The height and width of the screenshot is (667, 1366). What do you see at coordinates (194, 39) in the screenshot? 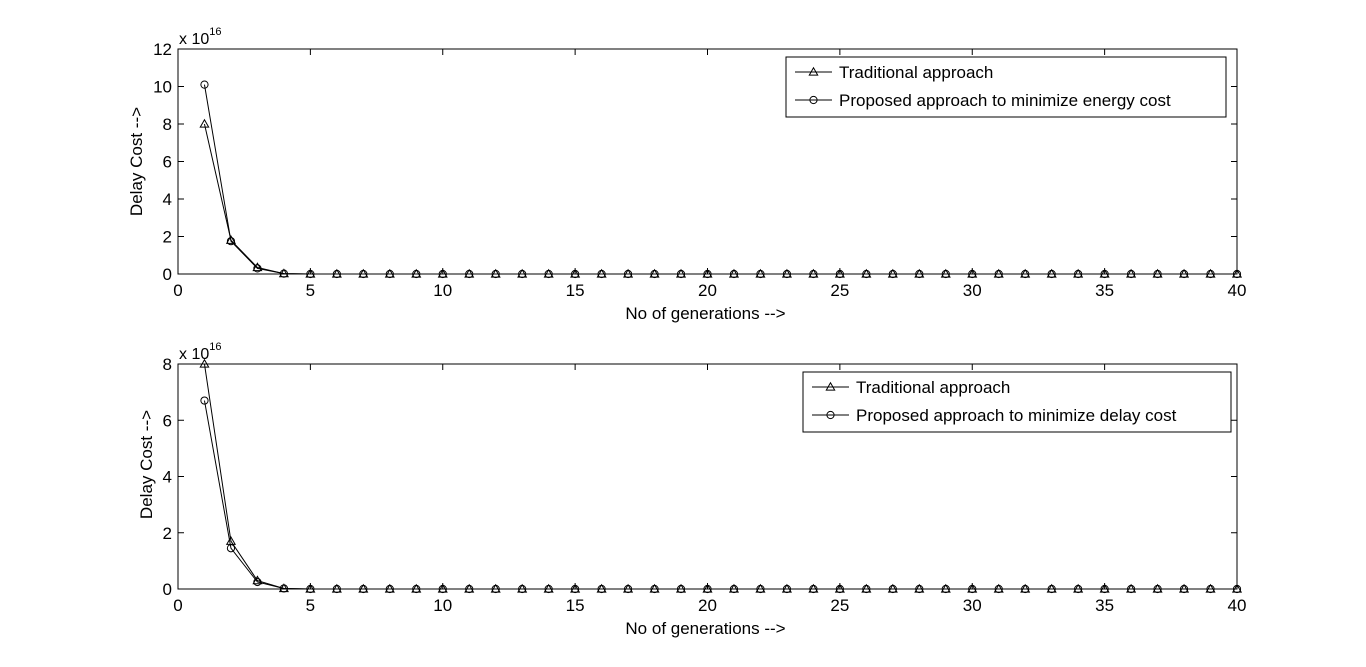
I see `y-axis-multiplier-base: x 10` at bounding box center [194, 39].